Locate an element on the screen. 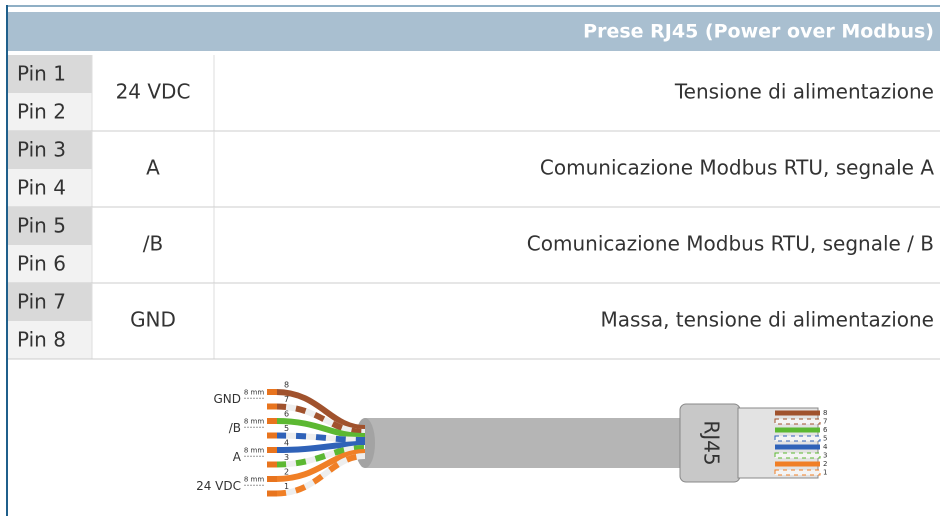  pin-label: Pin 6 is located at coordinates (41, 264).